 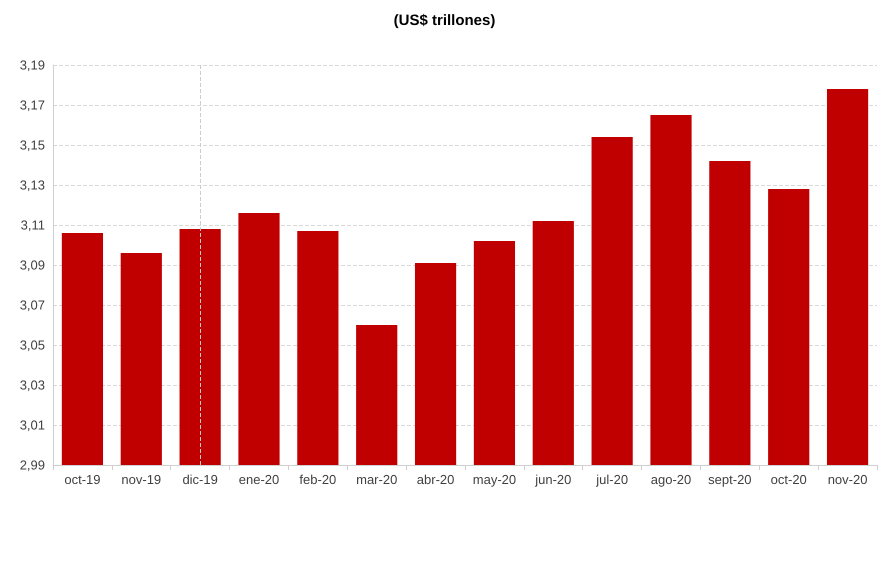 I want to click on x-tick-label: may-20, so click(x=494, y=479).